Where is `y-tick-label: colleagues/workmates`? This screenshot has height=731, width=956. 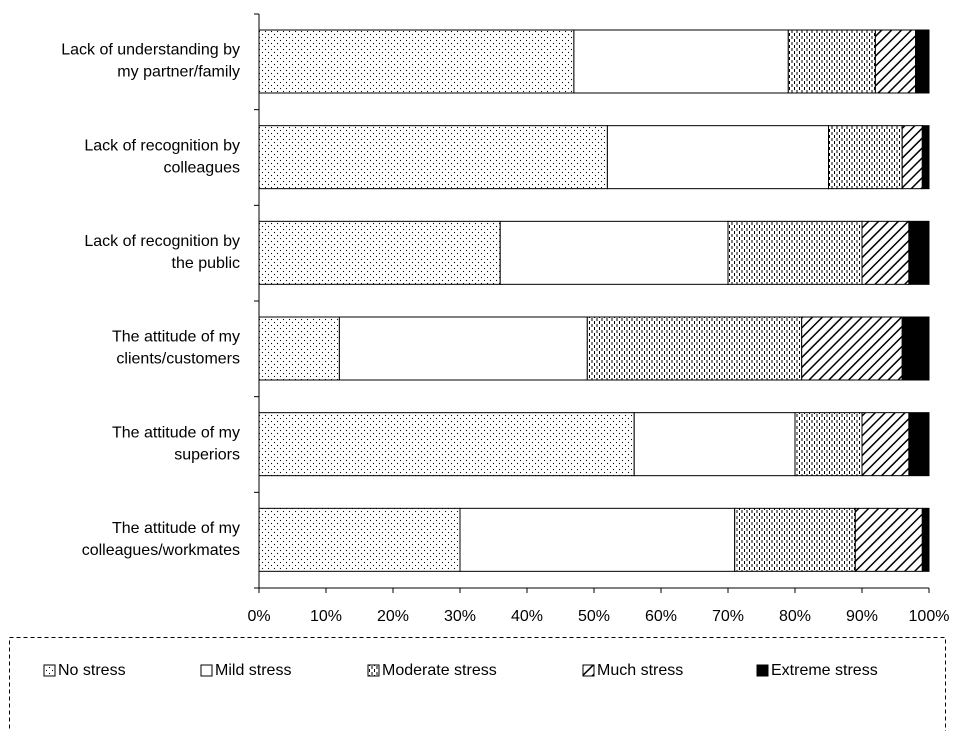 y-tick-label: colleagues/workmates is located at coordinates (161, 550).